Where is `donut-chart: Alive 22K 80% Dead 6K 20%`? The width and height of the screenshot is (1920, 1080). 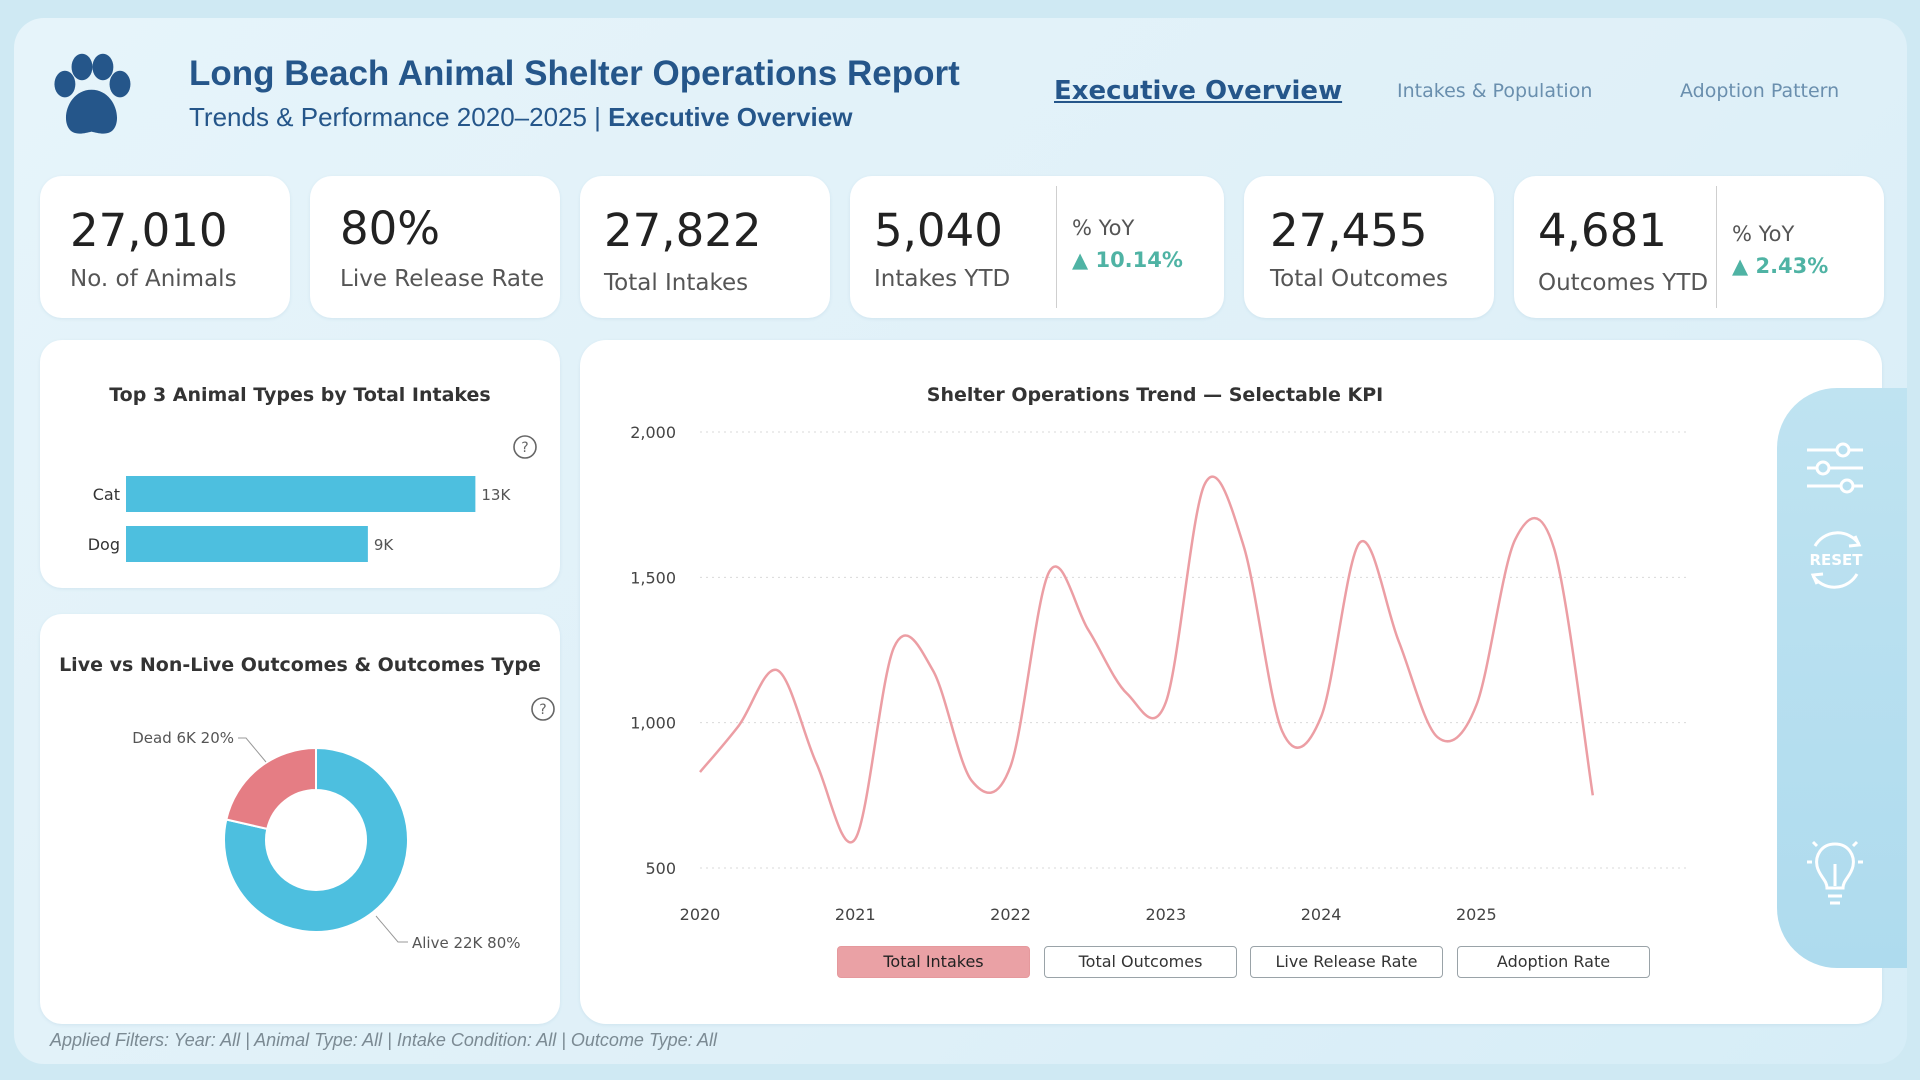
donut-chart: Alive 22K 80% Dead 6K 20% is located at coordinates (326, 840).